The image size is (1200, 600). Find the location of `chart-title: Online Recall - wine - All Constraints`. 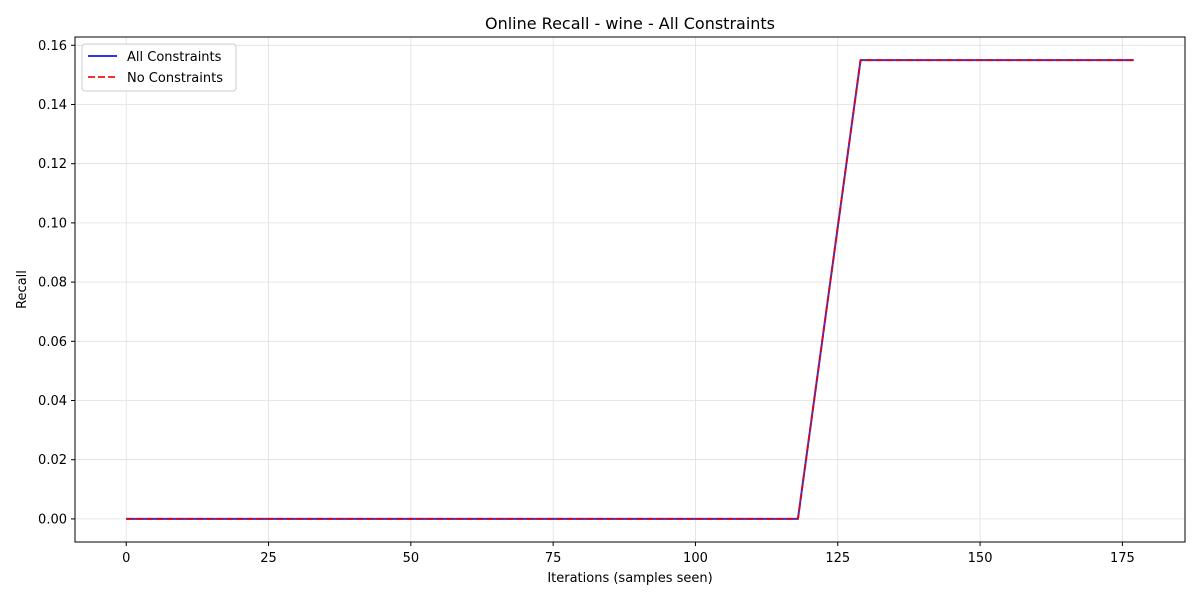

chart-title: Online Recall - wine - All Constraints is located at coordinates (630, 23).